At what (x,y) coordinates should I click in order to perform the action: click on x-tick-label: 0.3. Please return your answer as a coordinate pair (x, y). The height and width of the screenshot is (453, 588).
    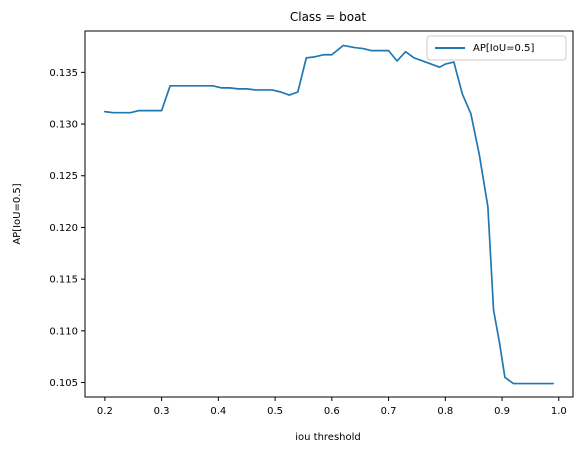
    Looking at the image, I should click on (162, 411).